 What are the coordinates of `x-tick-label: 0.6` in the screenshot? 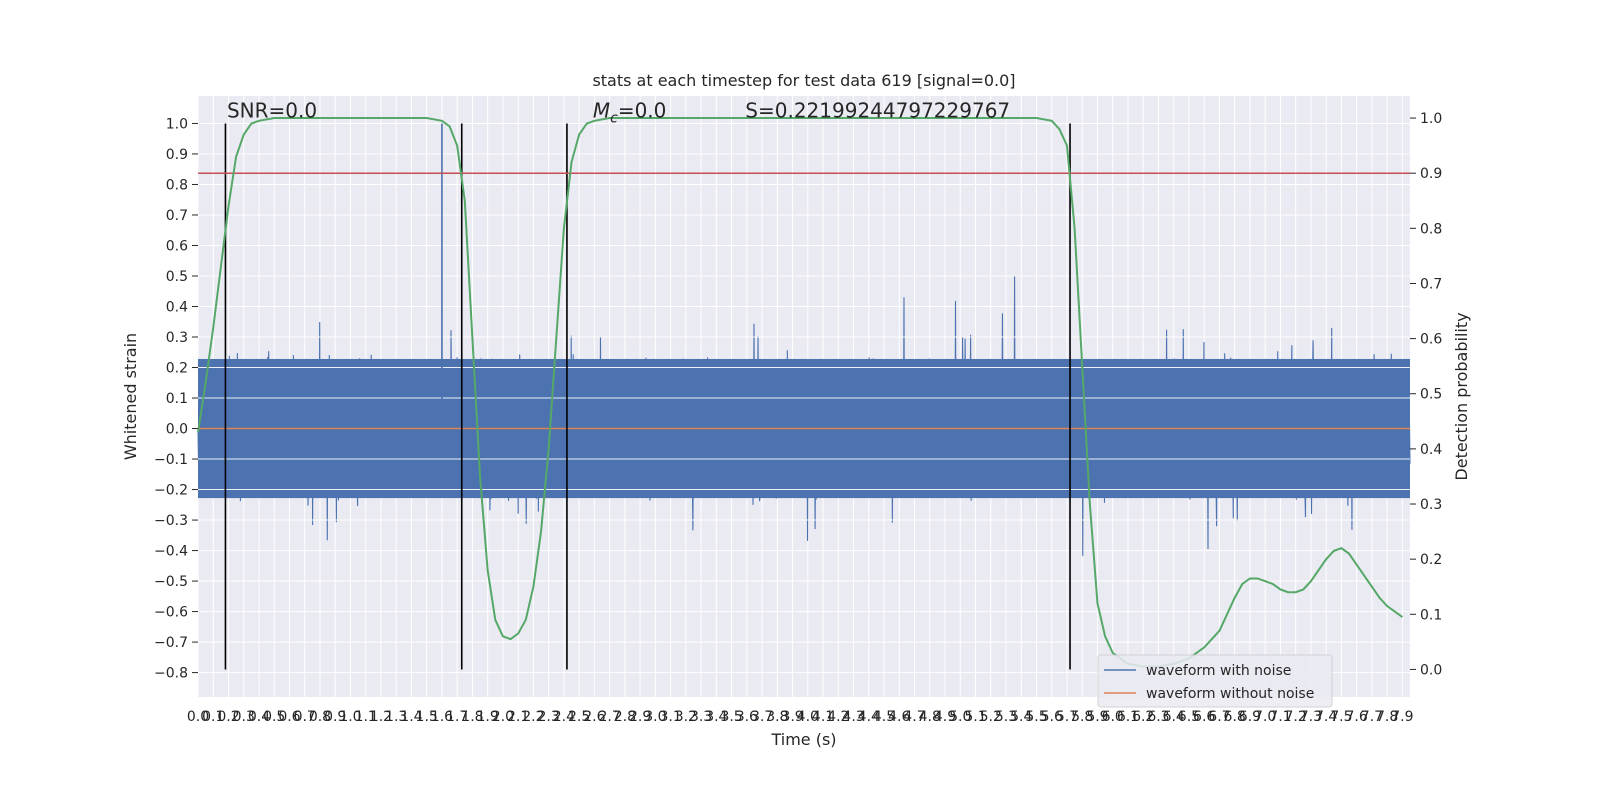 It's located at (289, 717).